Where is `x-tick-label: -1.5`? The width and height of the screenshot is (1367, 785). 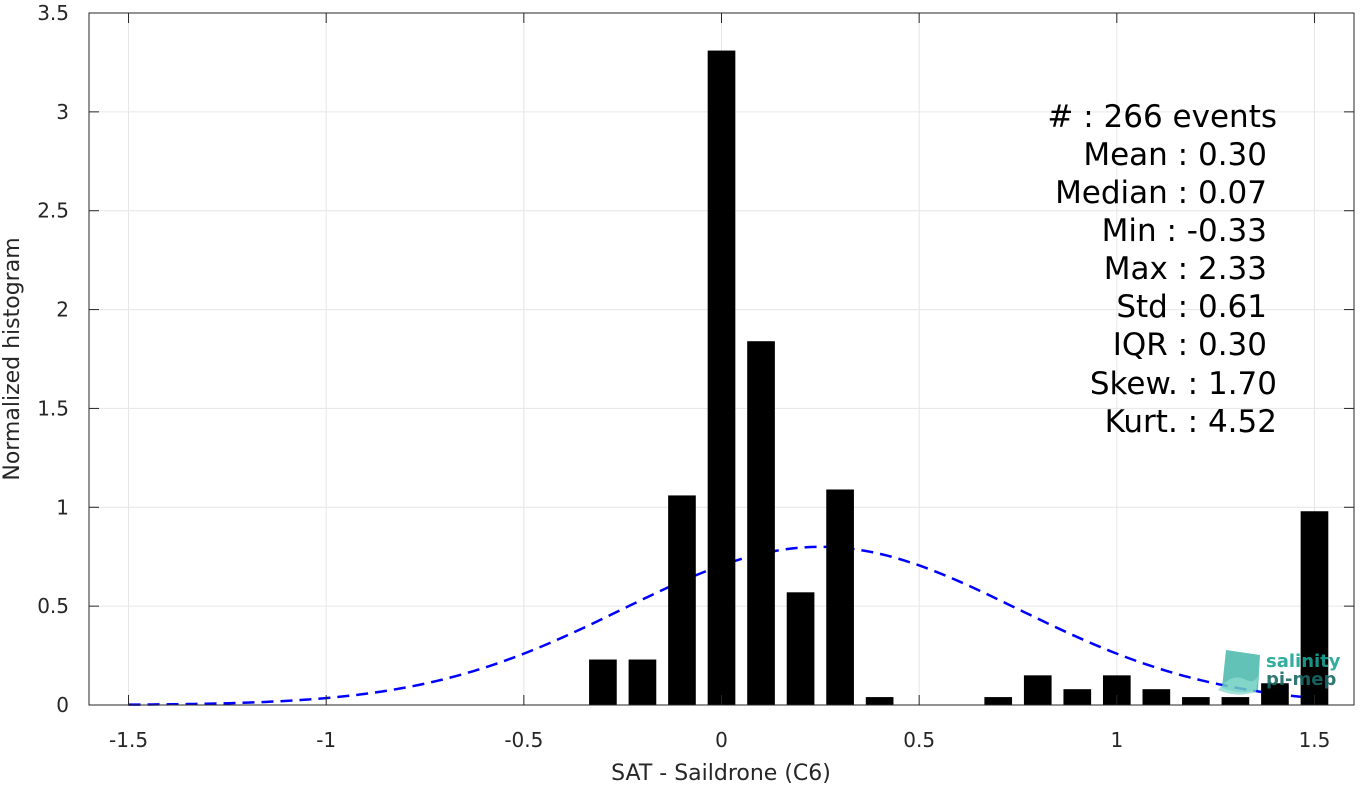
x-tick-label: -1.5 is located at coordinates (128, 740).